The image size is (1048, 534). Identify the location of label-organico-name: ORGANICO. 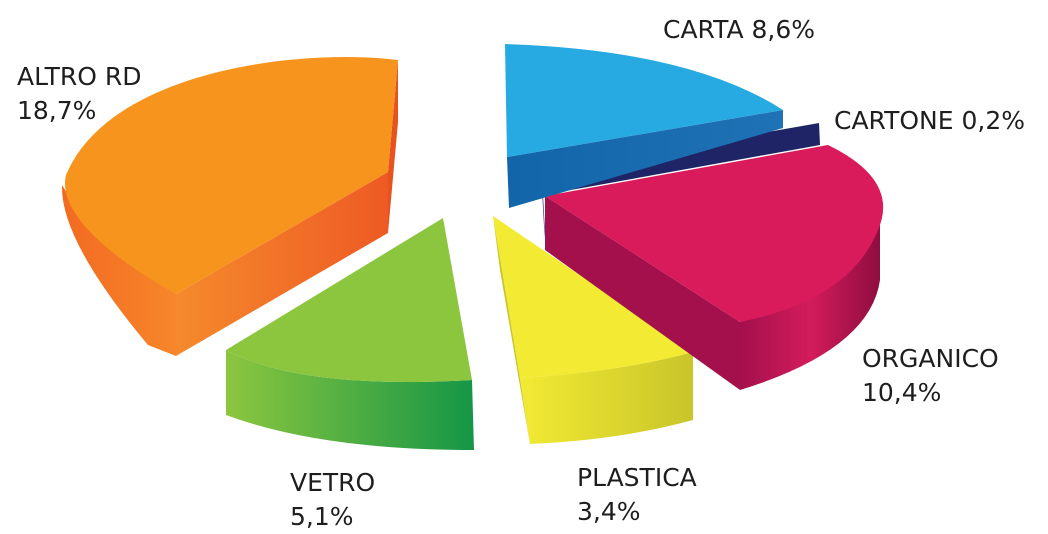
(930, 358).